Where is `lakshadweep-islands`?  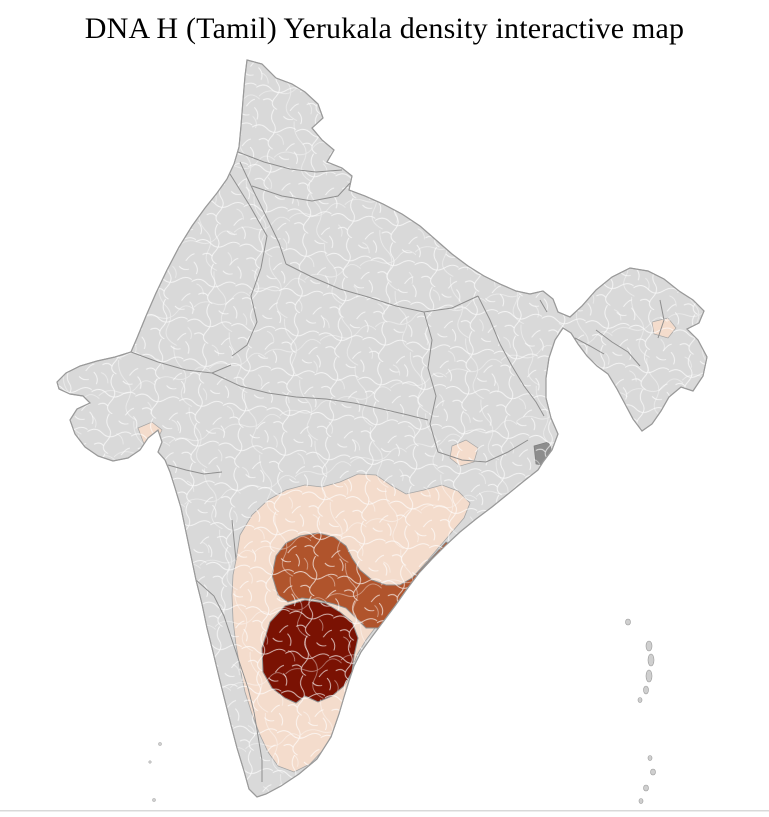 lakshadweep-islands is located at coordinates (155, 772).